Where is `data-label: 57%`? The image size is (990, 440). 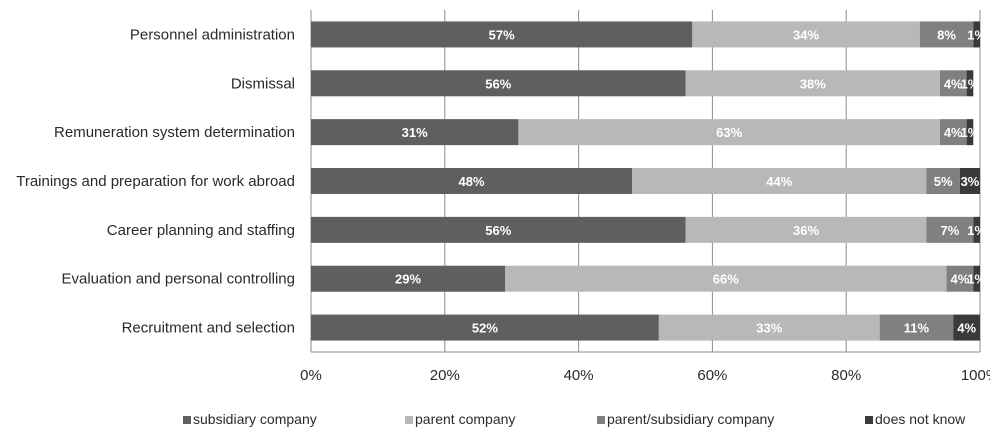
data-label: 57% is located at coordinates (502, 34).